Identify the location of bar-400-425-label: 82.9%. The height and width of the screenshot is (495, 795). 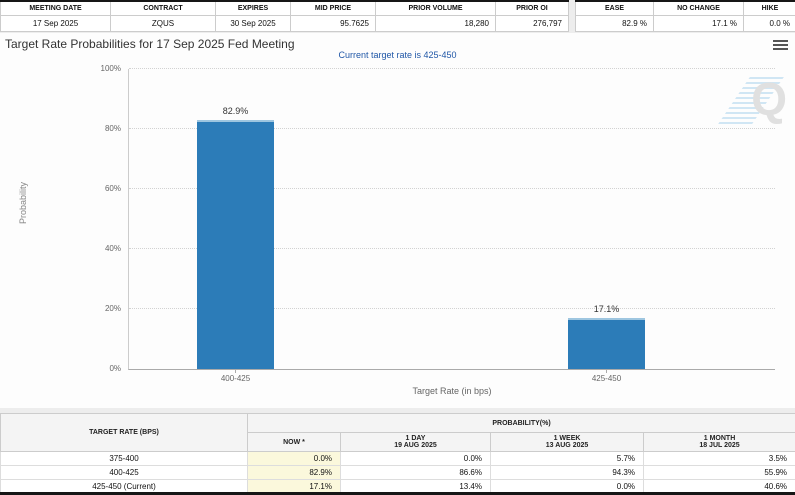
(235, 111).